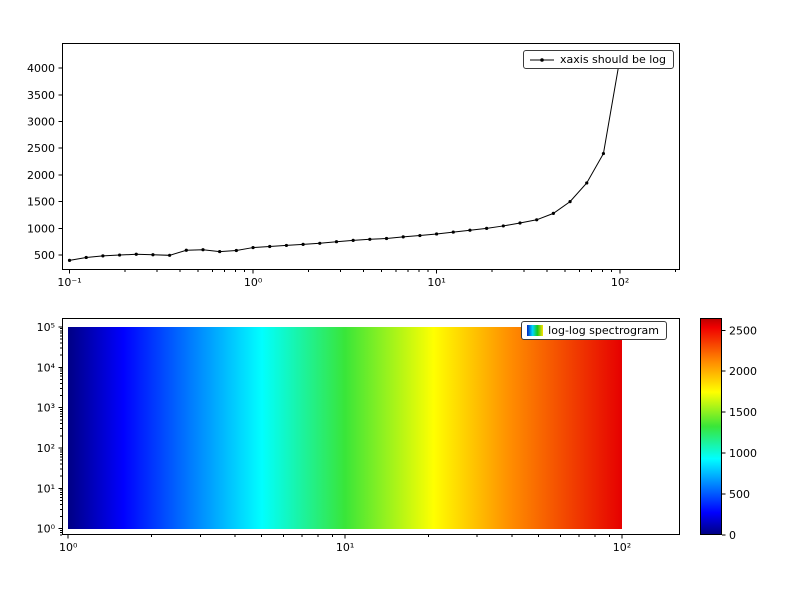  Describe the element at coordinates (46, 529) in the screenshot. I see `y-tick-label: 10⁰` at that location.